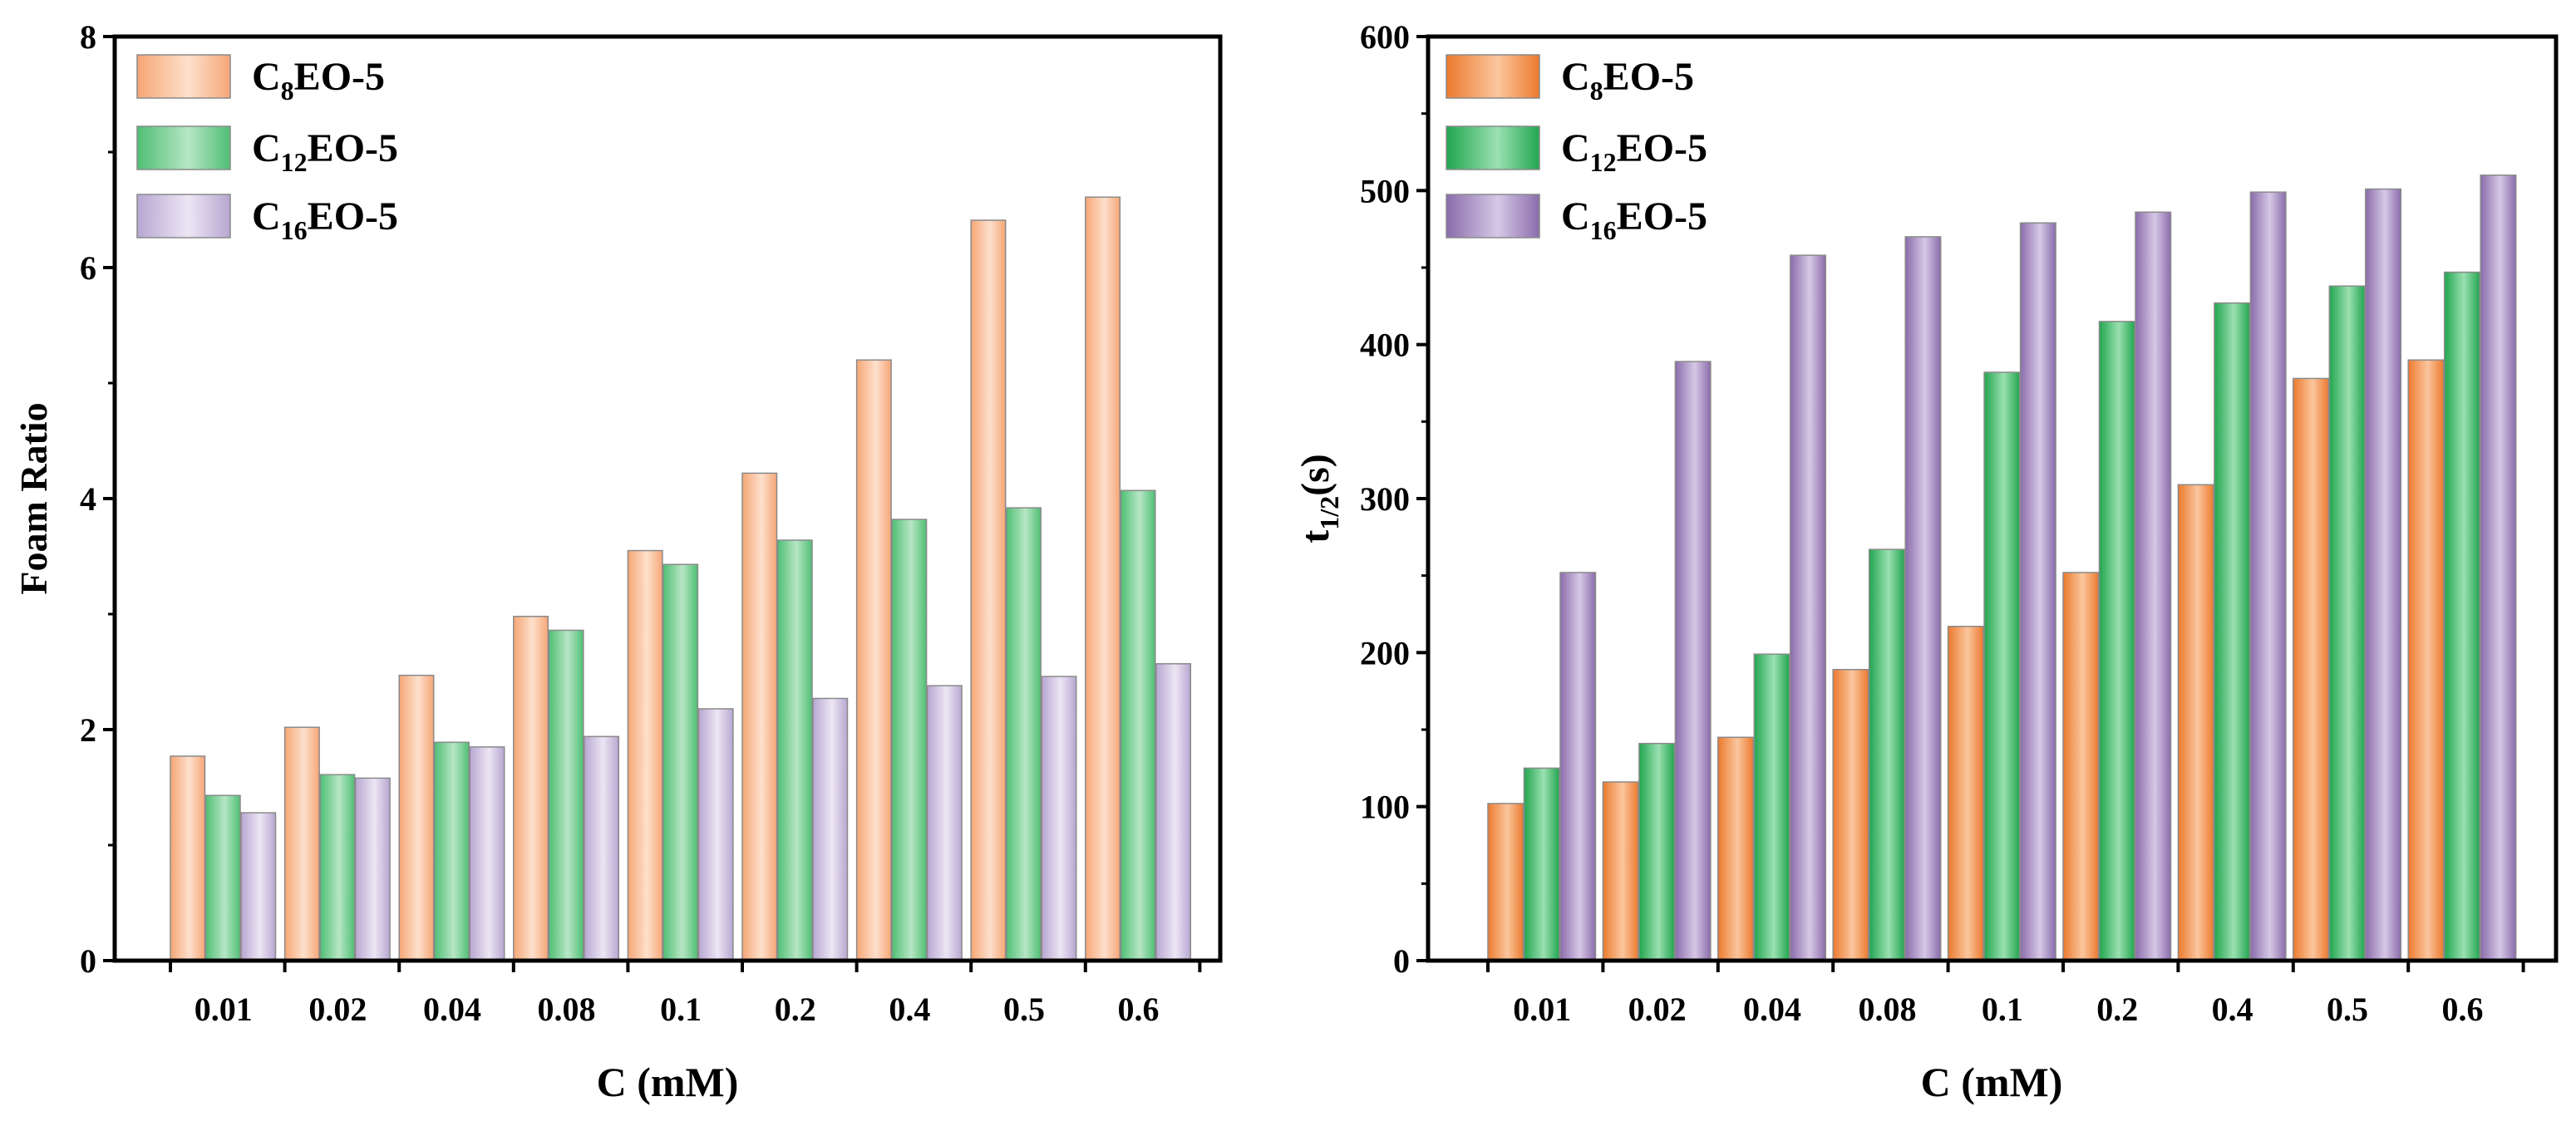 The image size is (2576, 1121). I want to click on legend-label: C16EO-5, so click(1634, 219).